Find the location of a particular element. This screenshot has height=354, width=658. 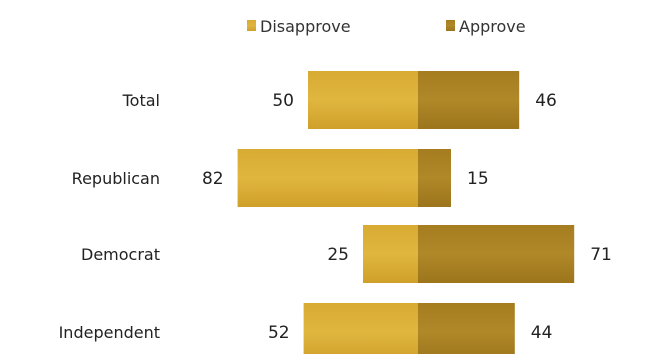

legend-swatch-approve is located at coordinates (450, 25).